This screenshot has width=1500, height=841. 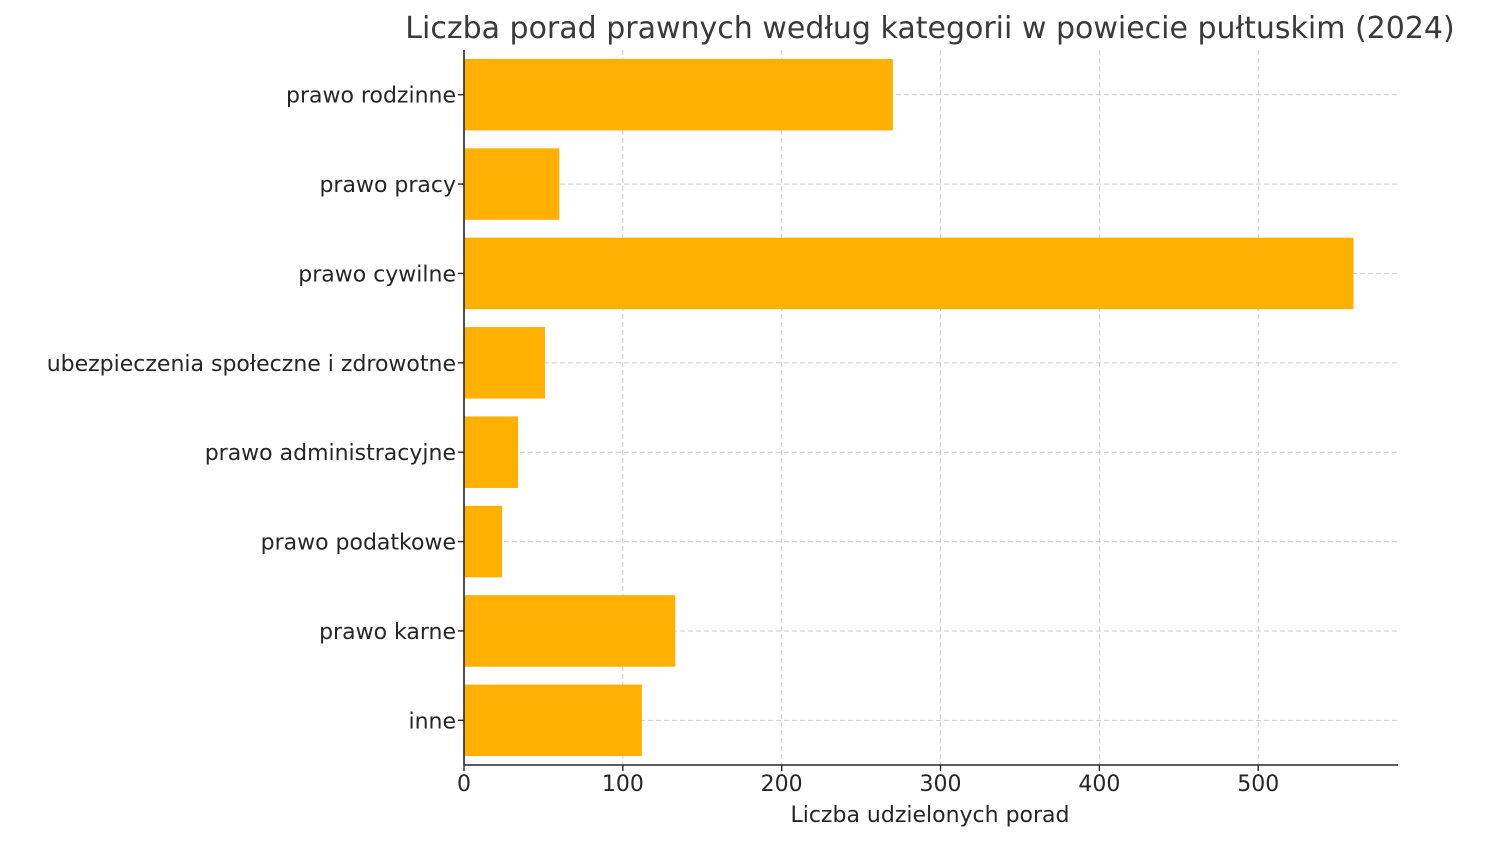 What do you see at coordinates (623, 784) in the screenshot?
I see `x-tick-label: 100` at bounding box center [623, 784].